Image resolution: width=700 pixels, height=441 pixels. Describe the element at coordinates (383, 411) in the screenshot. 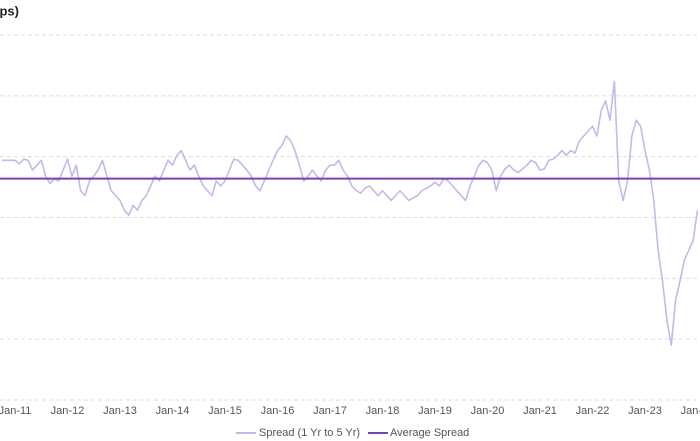

I see `x-tick-label: Jan-18` at that location.